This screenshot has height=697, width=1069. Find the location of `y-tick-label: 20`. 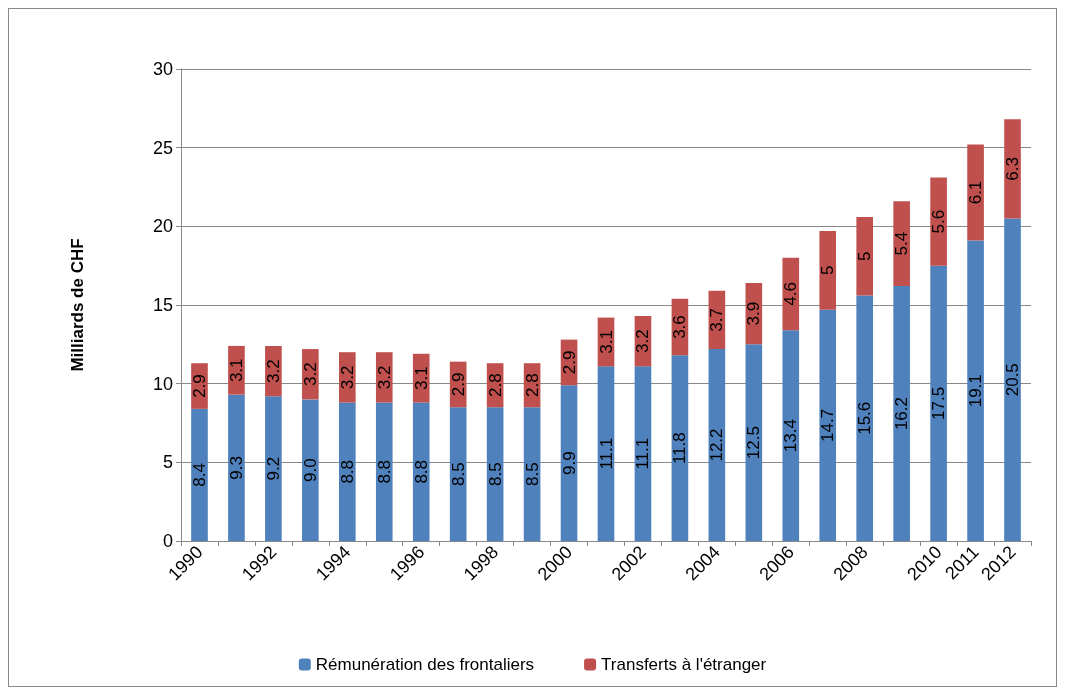

y-tick-label: 20 is located at coordinates (162, 226).